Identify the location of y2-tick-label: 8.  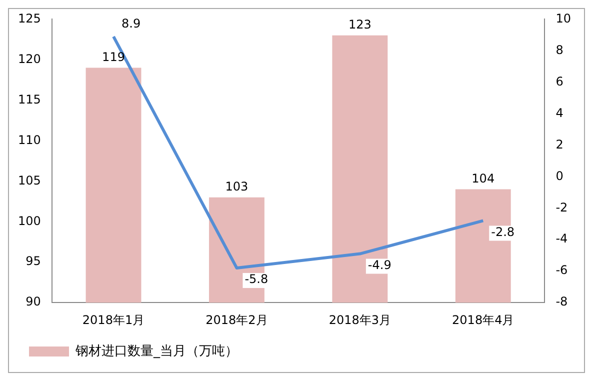
(560, 49).